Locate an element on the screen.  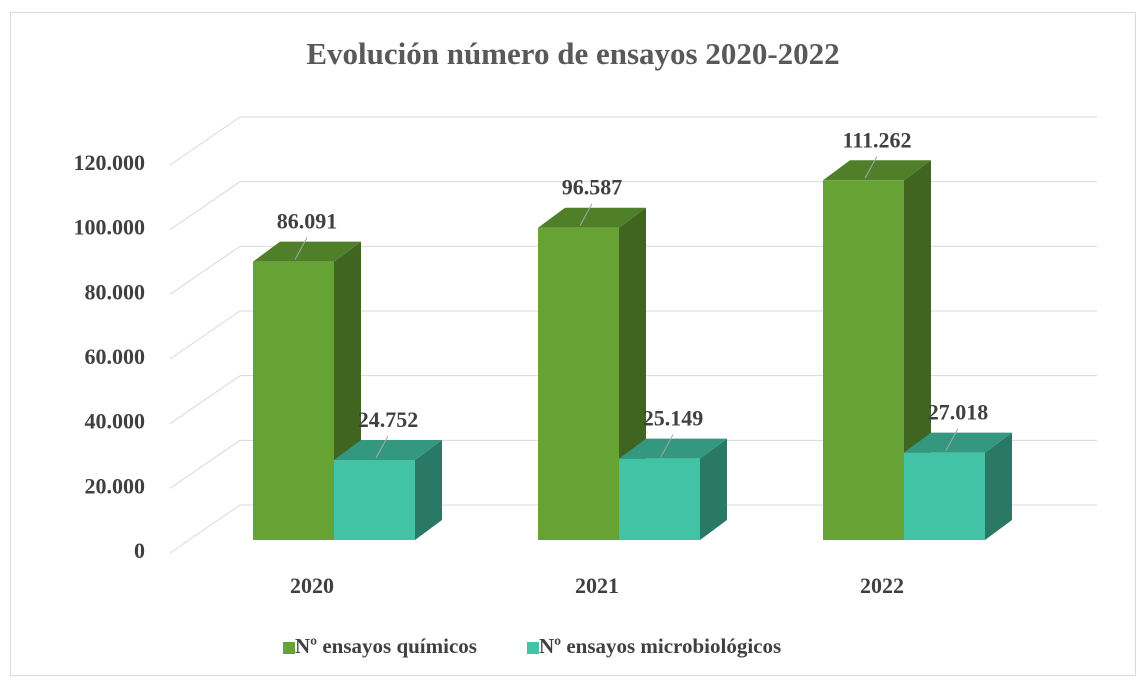
y-tick-label: 40.000 is located at coordinates (115, 421).